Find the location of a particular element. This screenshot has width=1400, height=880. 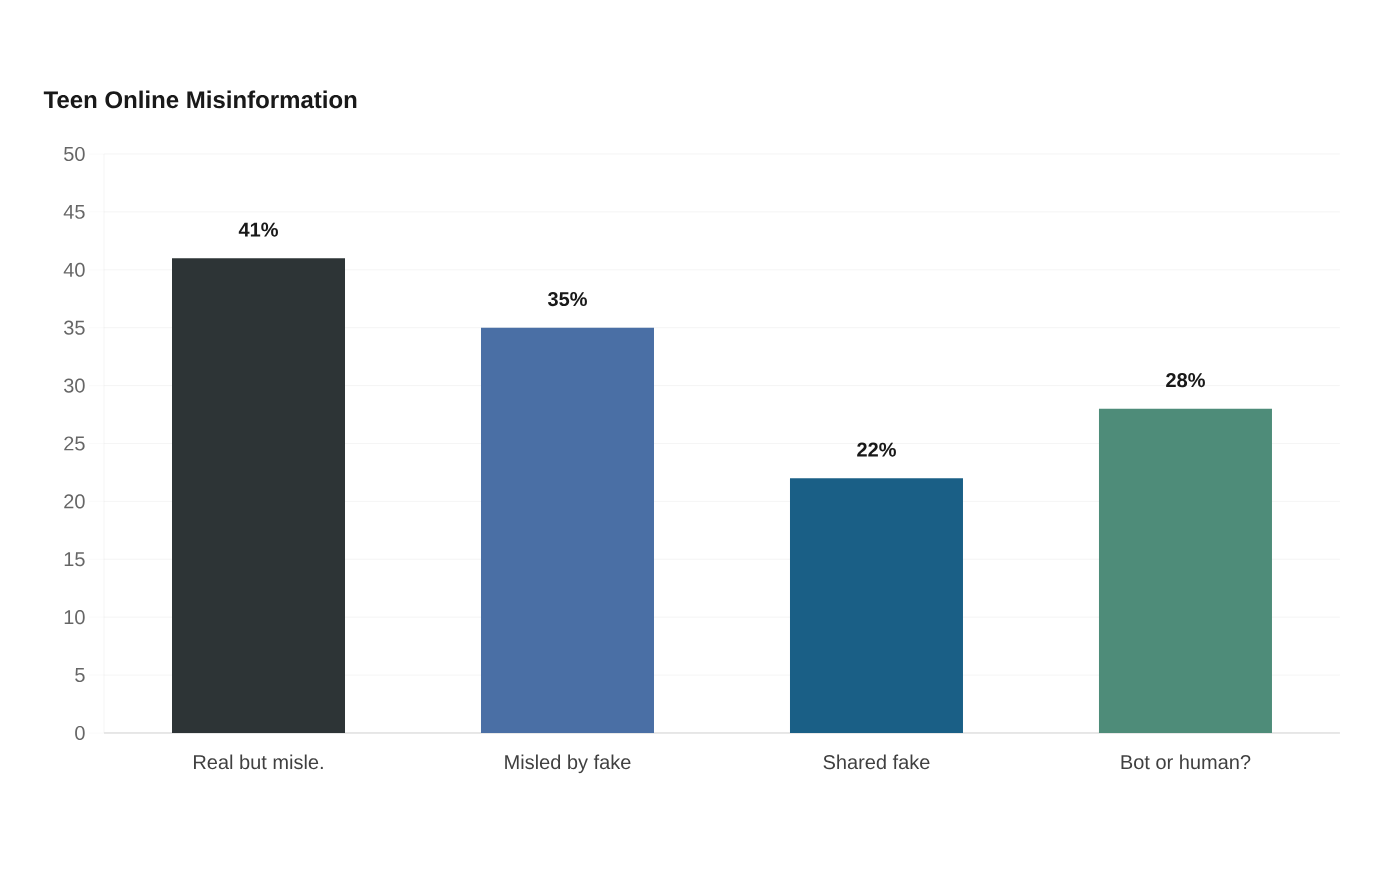

y-tick-label: 0 is located at coordinates (80, 733).